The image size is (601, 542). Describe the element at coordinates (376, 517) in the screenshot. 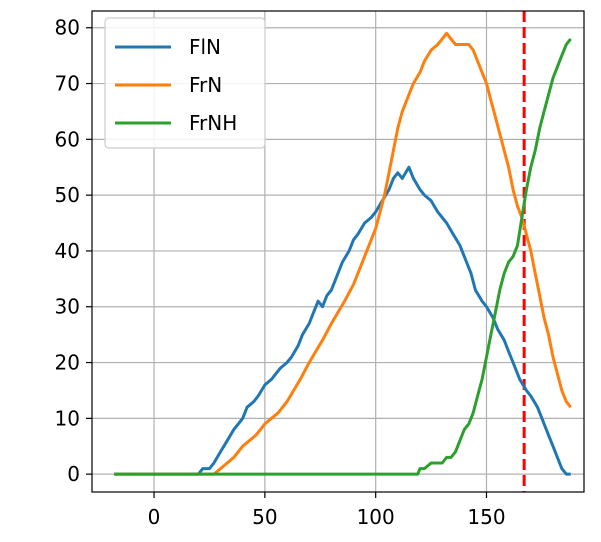

I see `x-tick-label: 100` at that location.